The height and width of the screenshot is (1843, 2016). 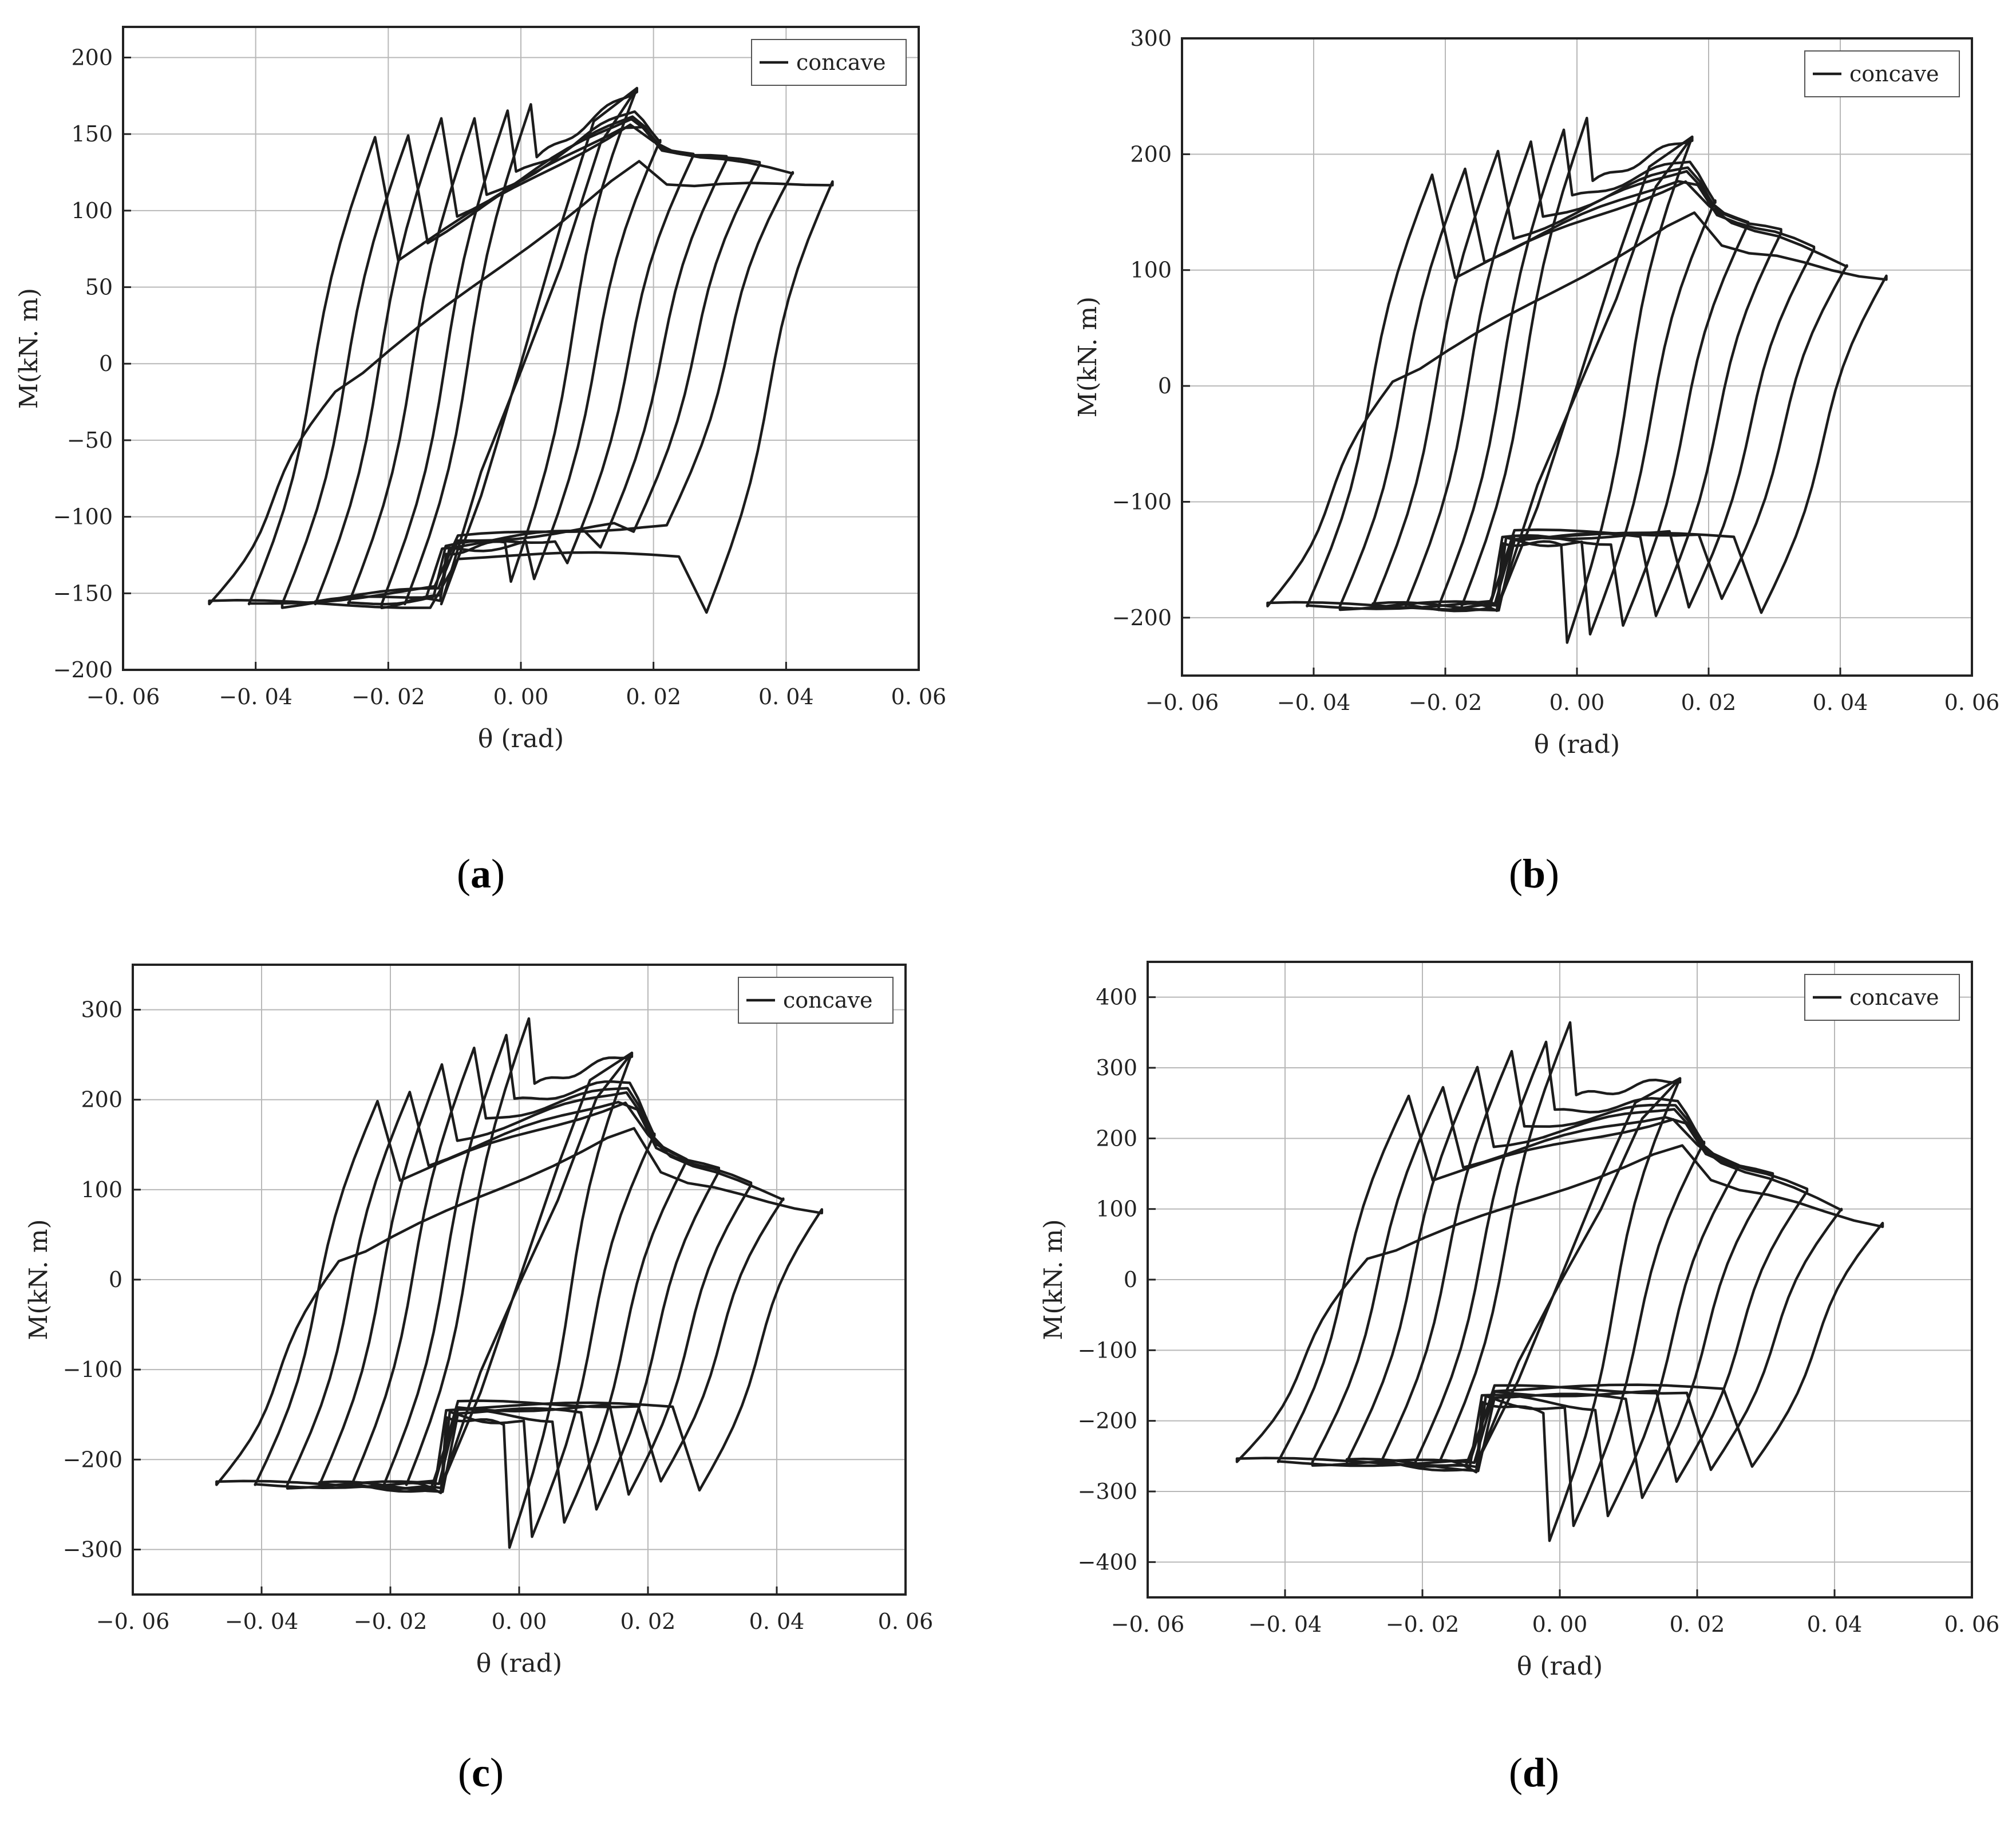 What do you see at coordinates (1107, 1562) in the screenshot?
I see `y-tick-label: −400` at bounding box center [1107, 1562].